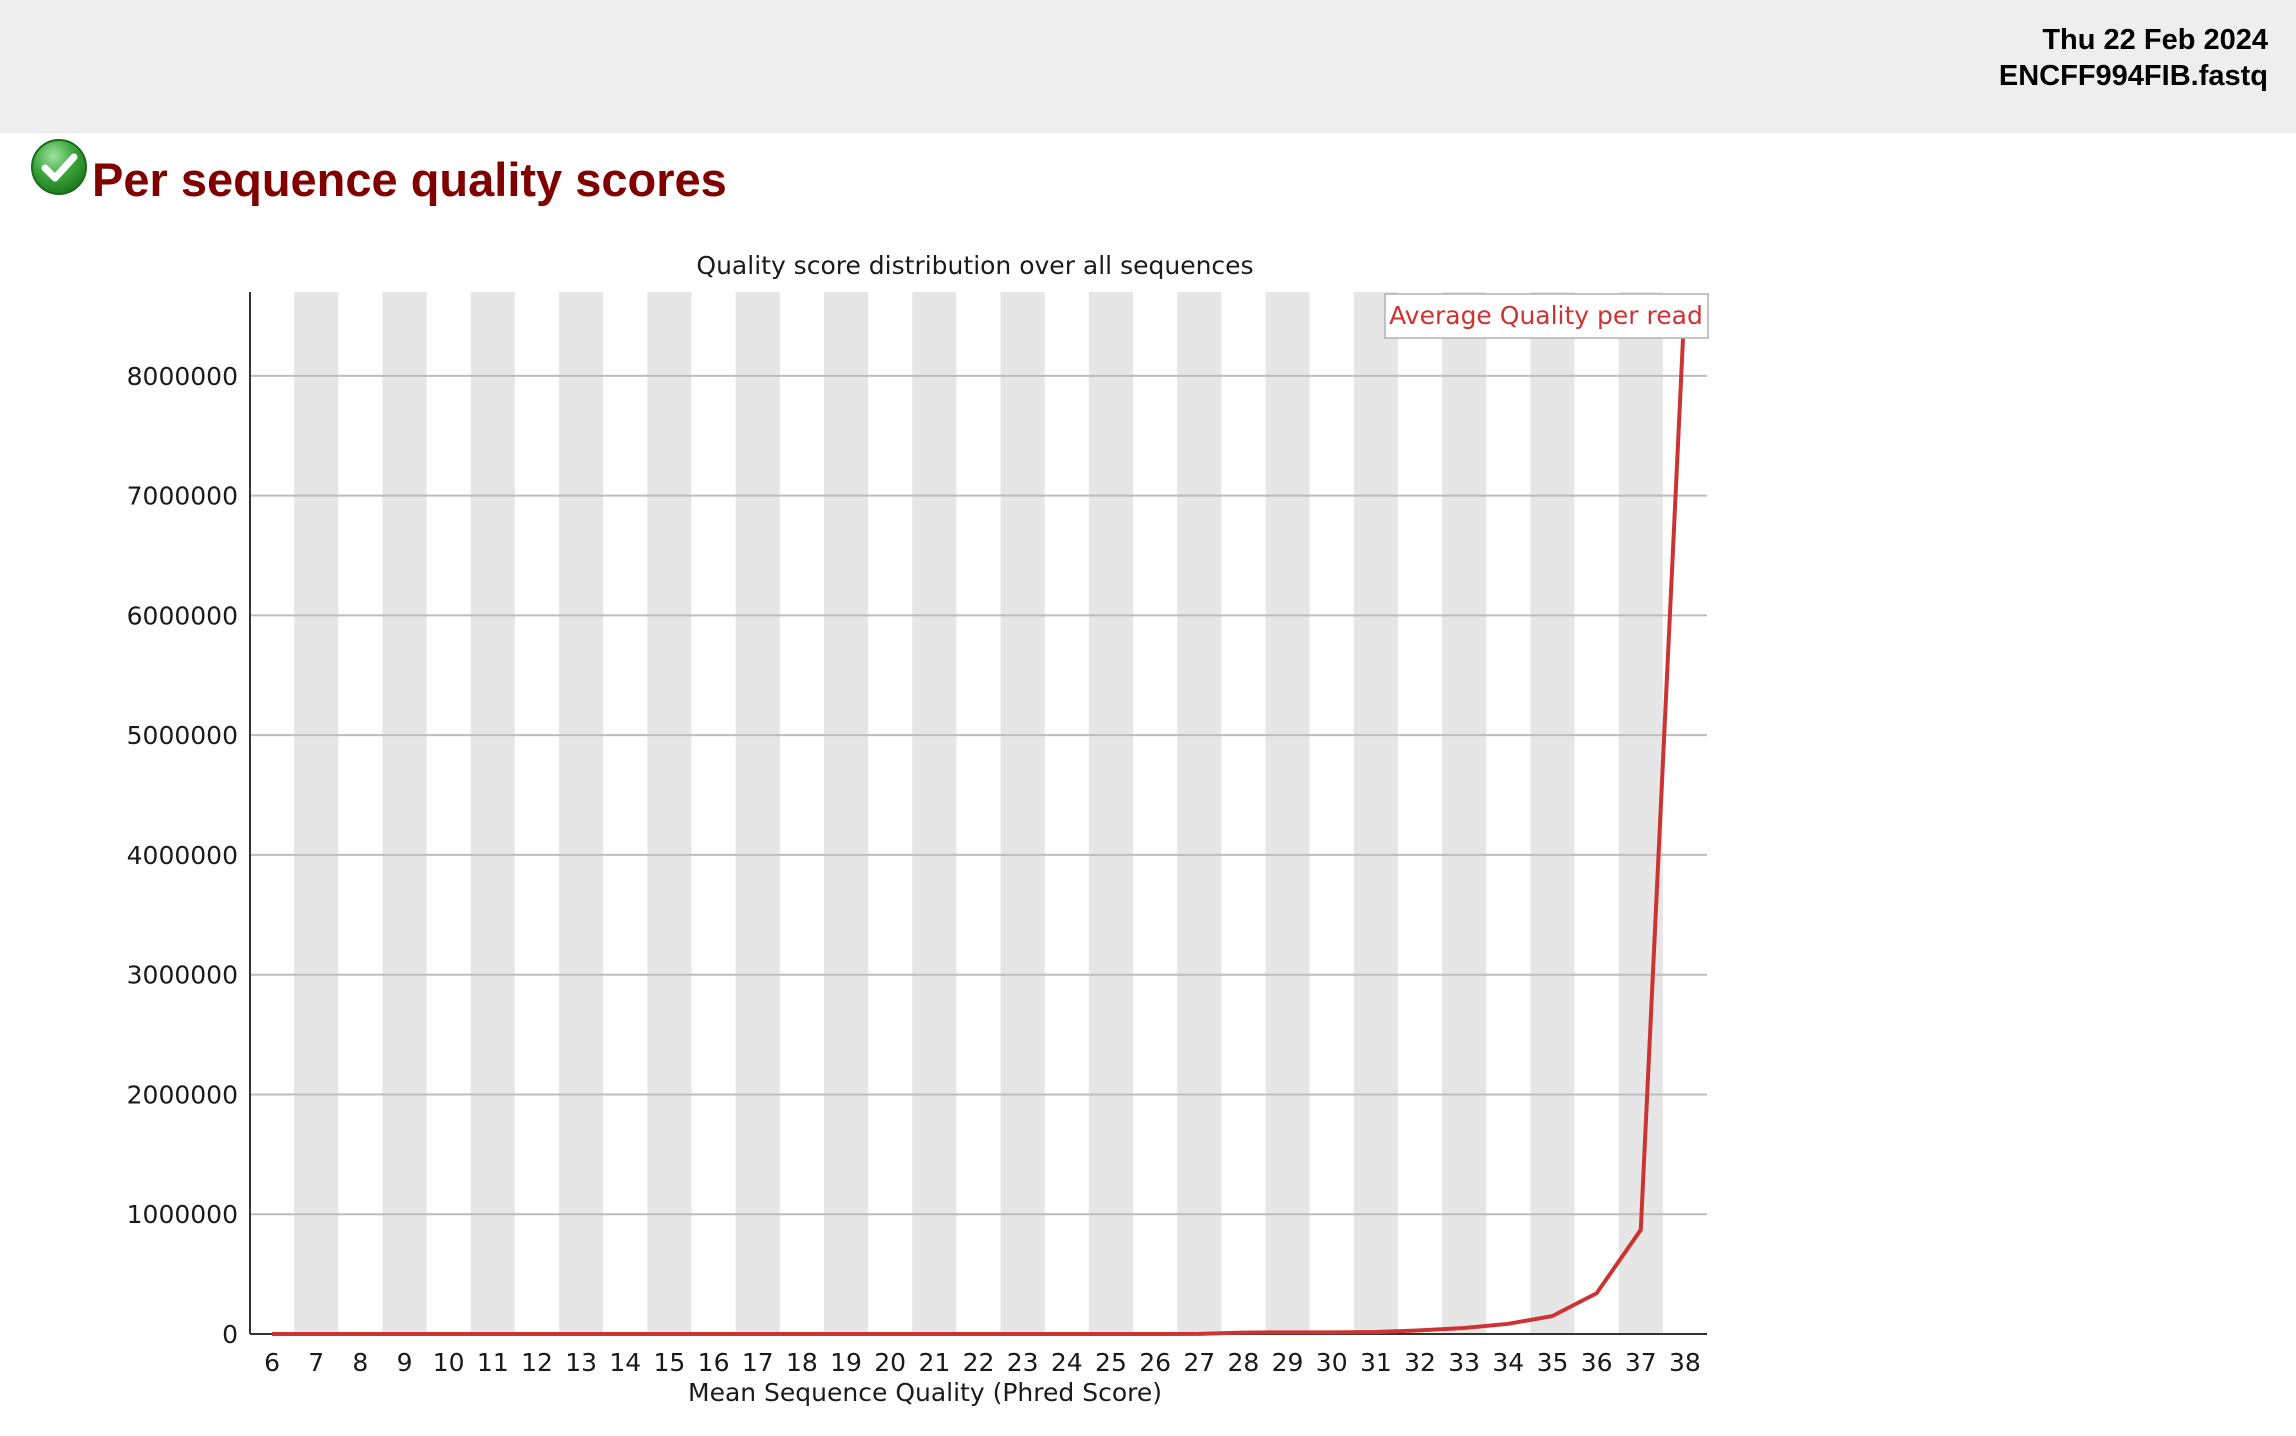 This screenshot has height=1436, width=2296. I want to click on x-tick-label: 18, so click(802, 1362).